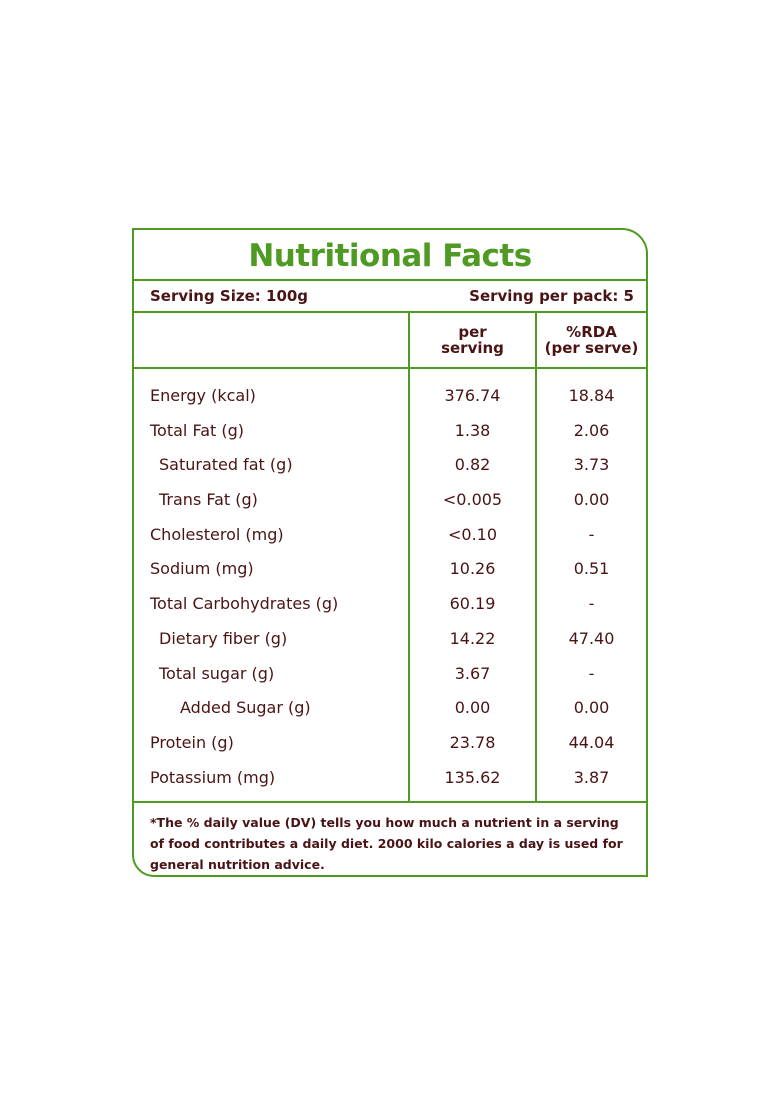 The height and width of the screenshot is (1108, 780). I want to click on nutrient-name: Total sugar (g), so click(217, 673).